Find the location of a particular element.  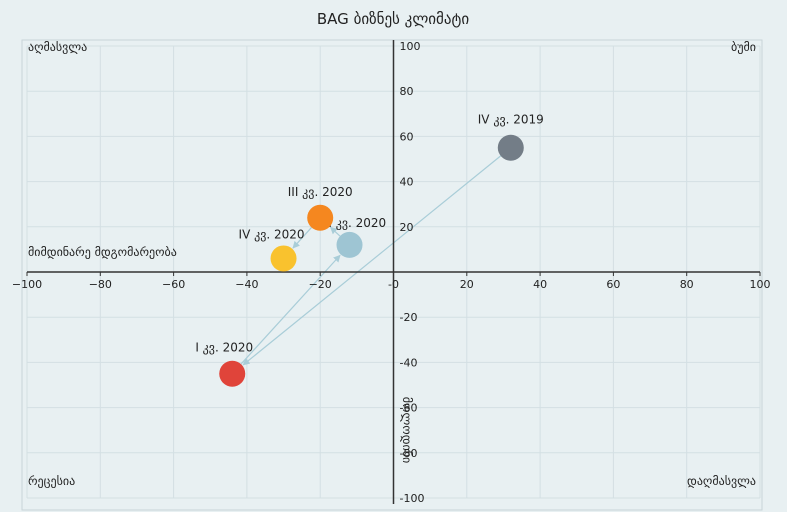

y-tick-label: 60 is located at coordinates (407, 136).